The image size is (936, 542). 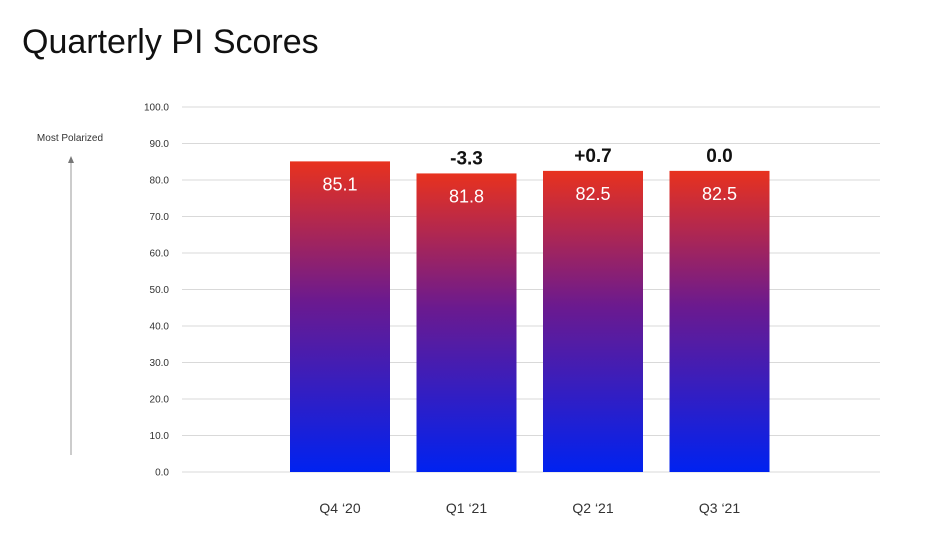 What do you see at coordinates (160, 363) in the screenshot?
I see `y-tick-label: 30.0` at bounding box center [160, 363].